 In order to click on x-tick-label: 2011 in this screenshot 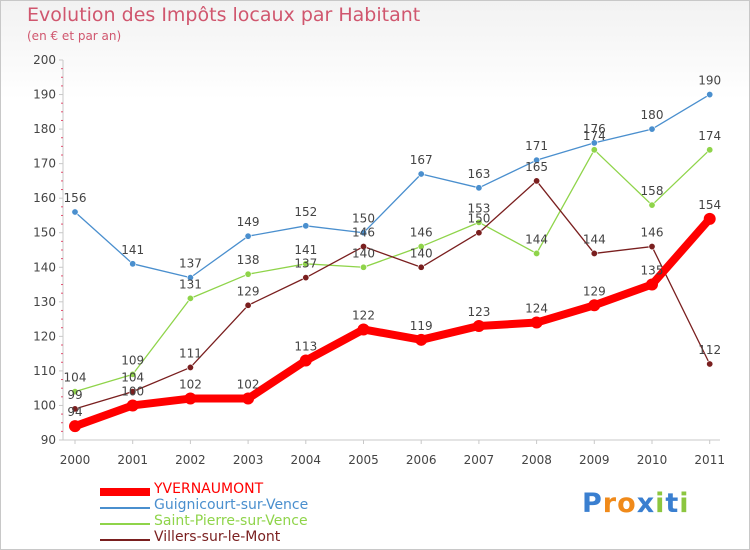, I will do `click(709, 460)`.